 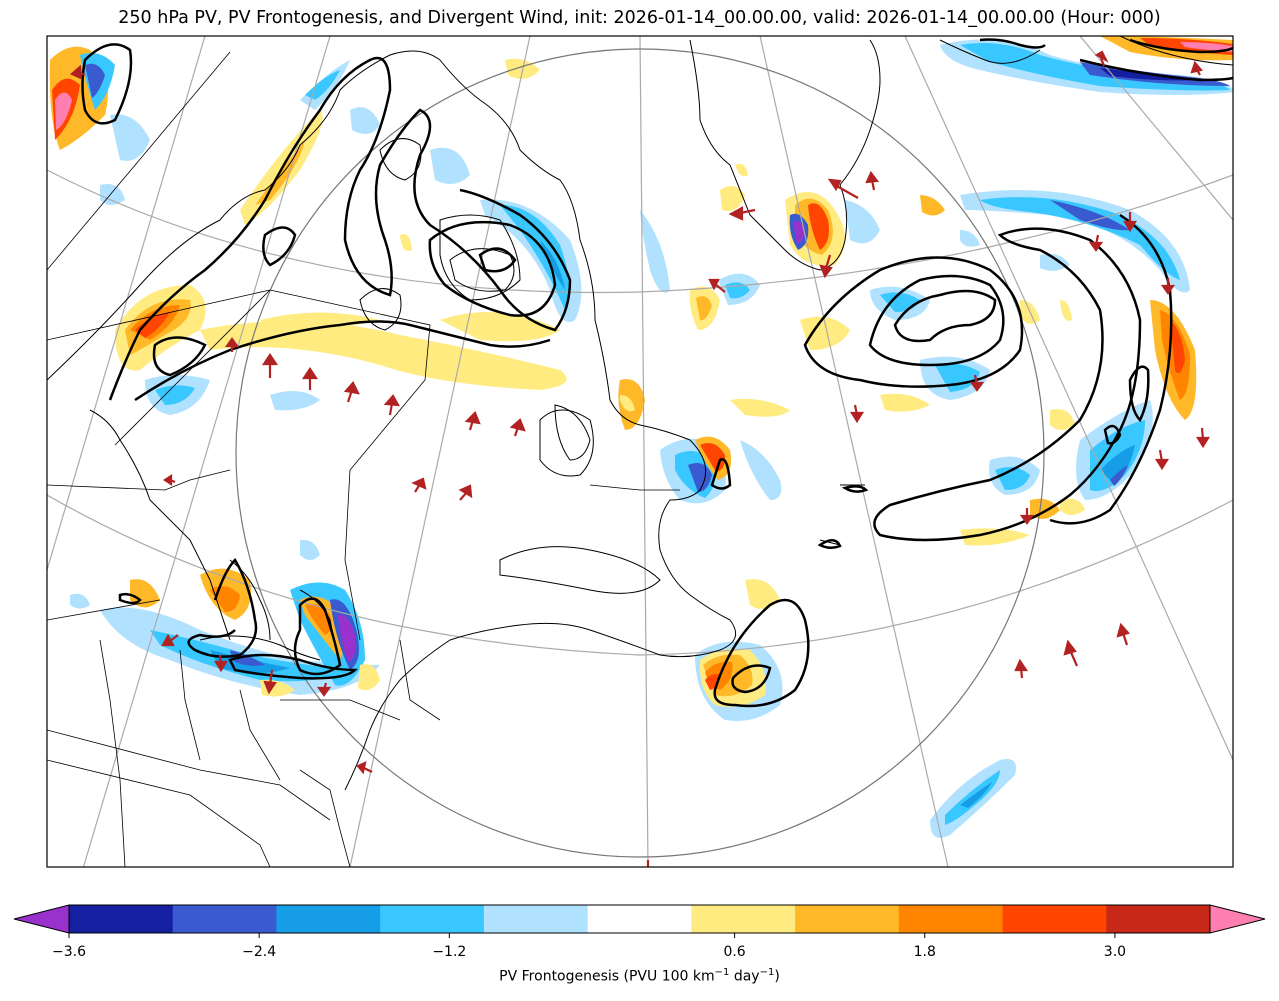 I want to click on colorbar-tick-label: −2.4, so click(x=259, y=952).